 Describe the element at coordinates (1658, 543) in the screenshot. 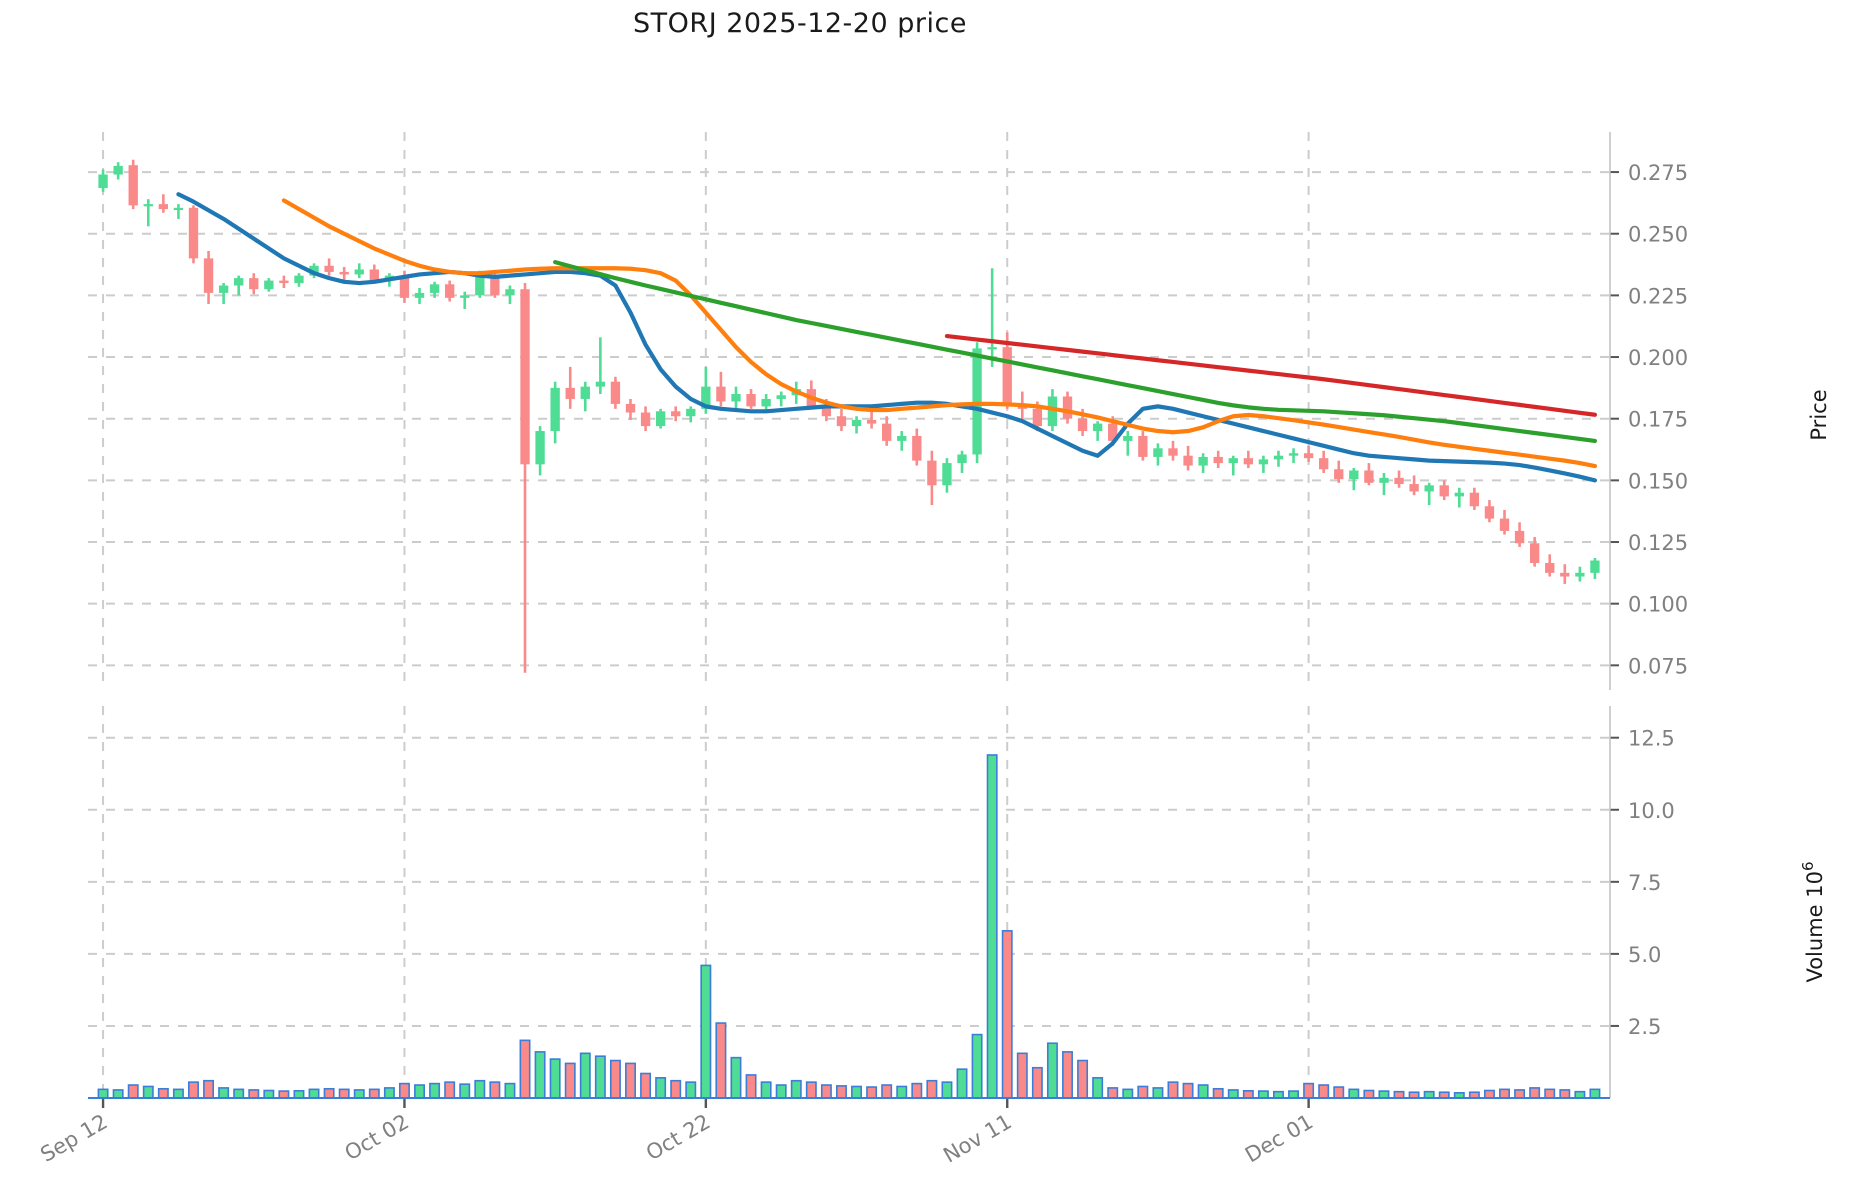

I see `price-tick-label: 0.125` at that location.